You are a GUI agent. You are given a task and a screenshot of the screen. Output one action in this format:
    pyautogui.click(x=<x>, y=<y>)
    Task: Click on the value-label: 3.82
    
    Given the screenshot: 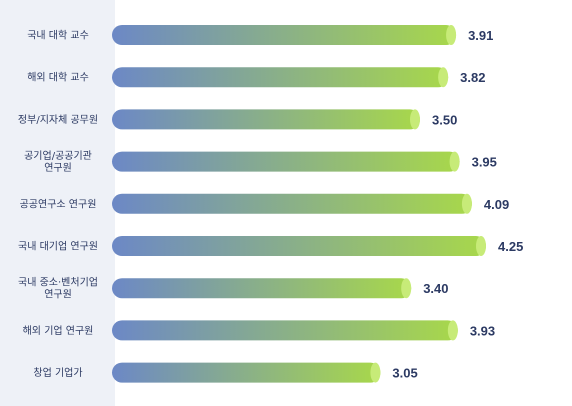 What is the action you would take?
    pyautogui.click(x=472, y=77)
    